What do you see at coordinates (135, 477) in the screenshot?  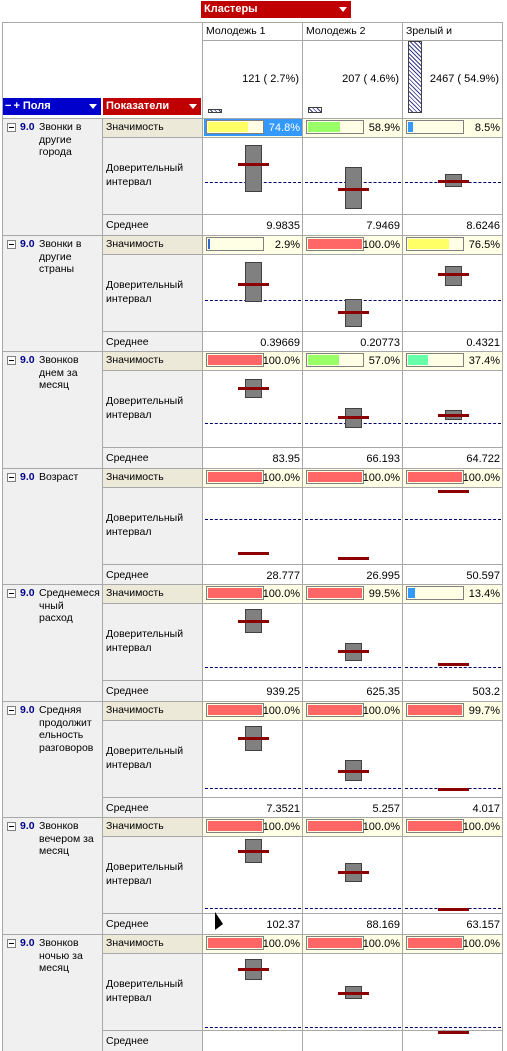 I see `significance-label: Значимость` at bounding box center [135, 477].